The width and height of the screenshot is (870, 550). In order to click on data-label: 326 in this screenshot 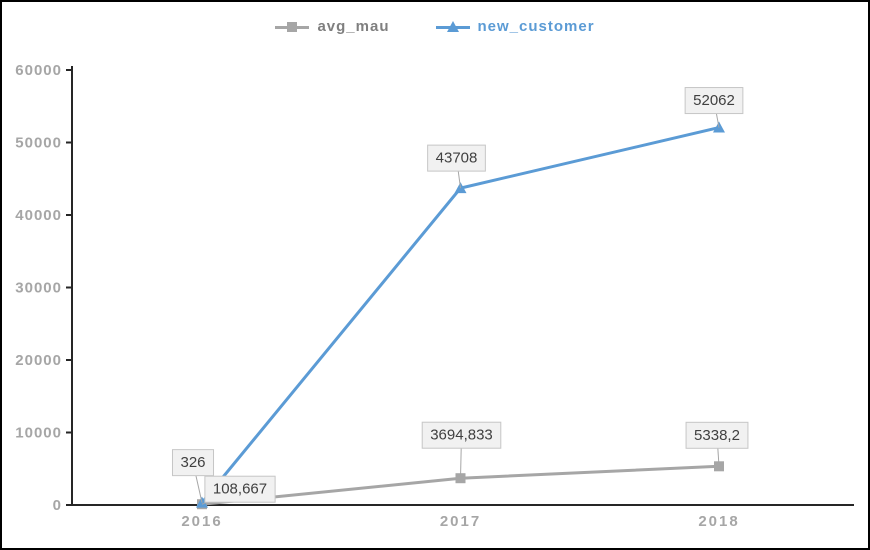, I will do `click(193, 463)`.